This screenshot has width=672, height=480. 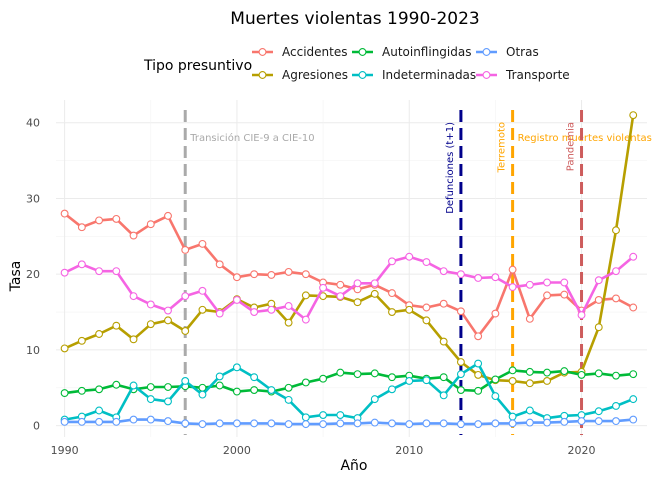 I want to click on series-indeterminadas, so click(x=349, y=391).